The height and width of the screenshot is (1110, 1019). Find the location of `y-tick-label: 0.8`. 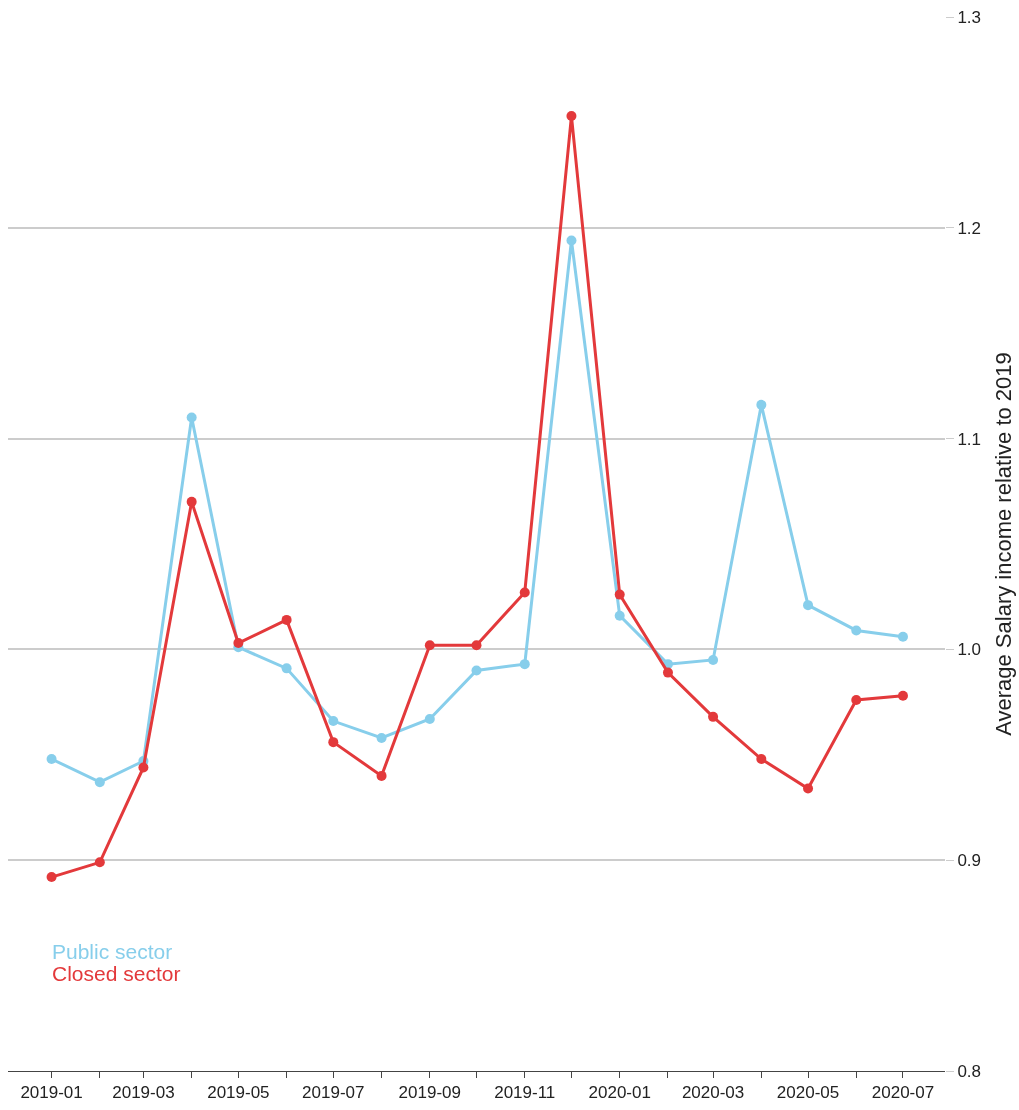

y-tick-label: 0.8 is located at coordinates (969, 1071).